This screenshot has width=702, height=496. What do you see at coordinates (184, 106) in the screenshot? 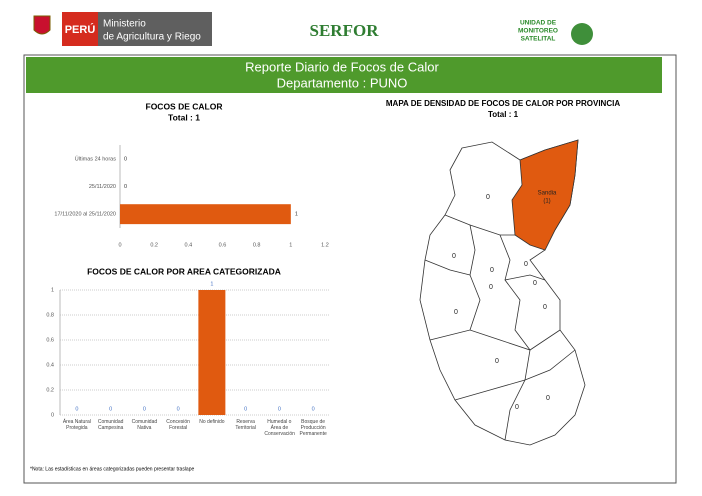
I see `chart-title: FOCOS DE CALOR` at bounding box center [184, 106].